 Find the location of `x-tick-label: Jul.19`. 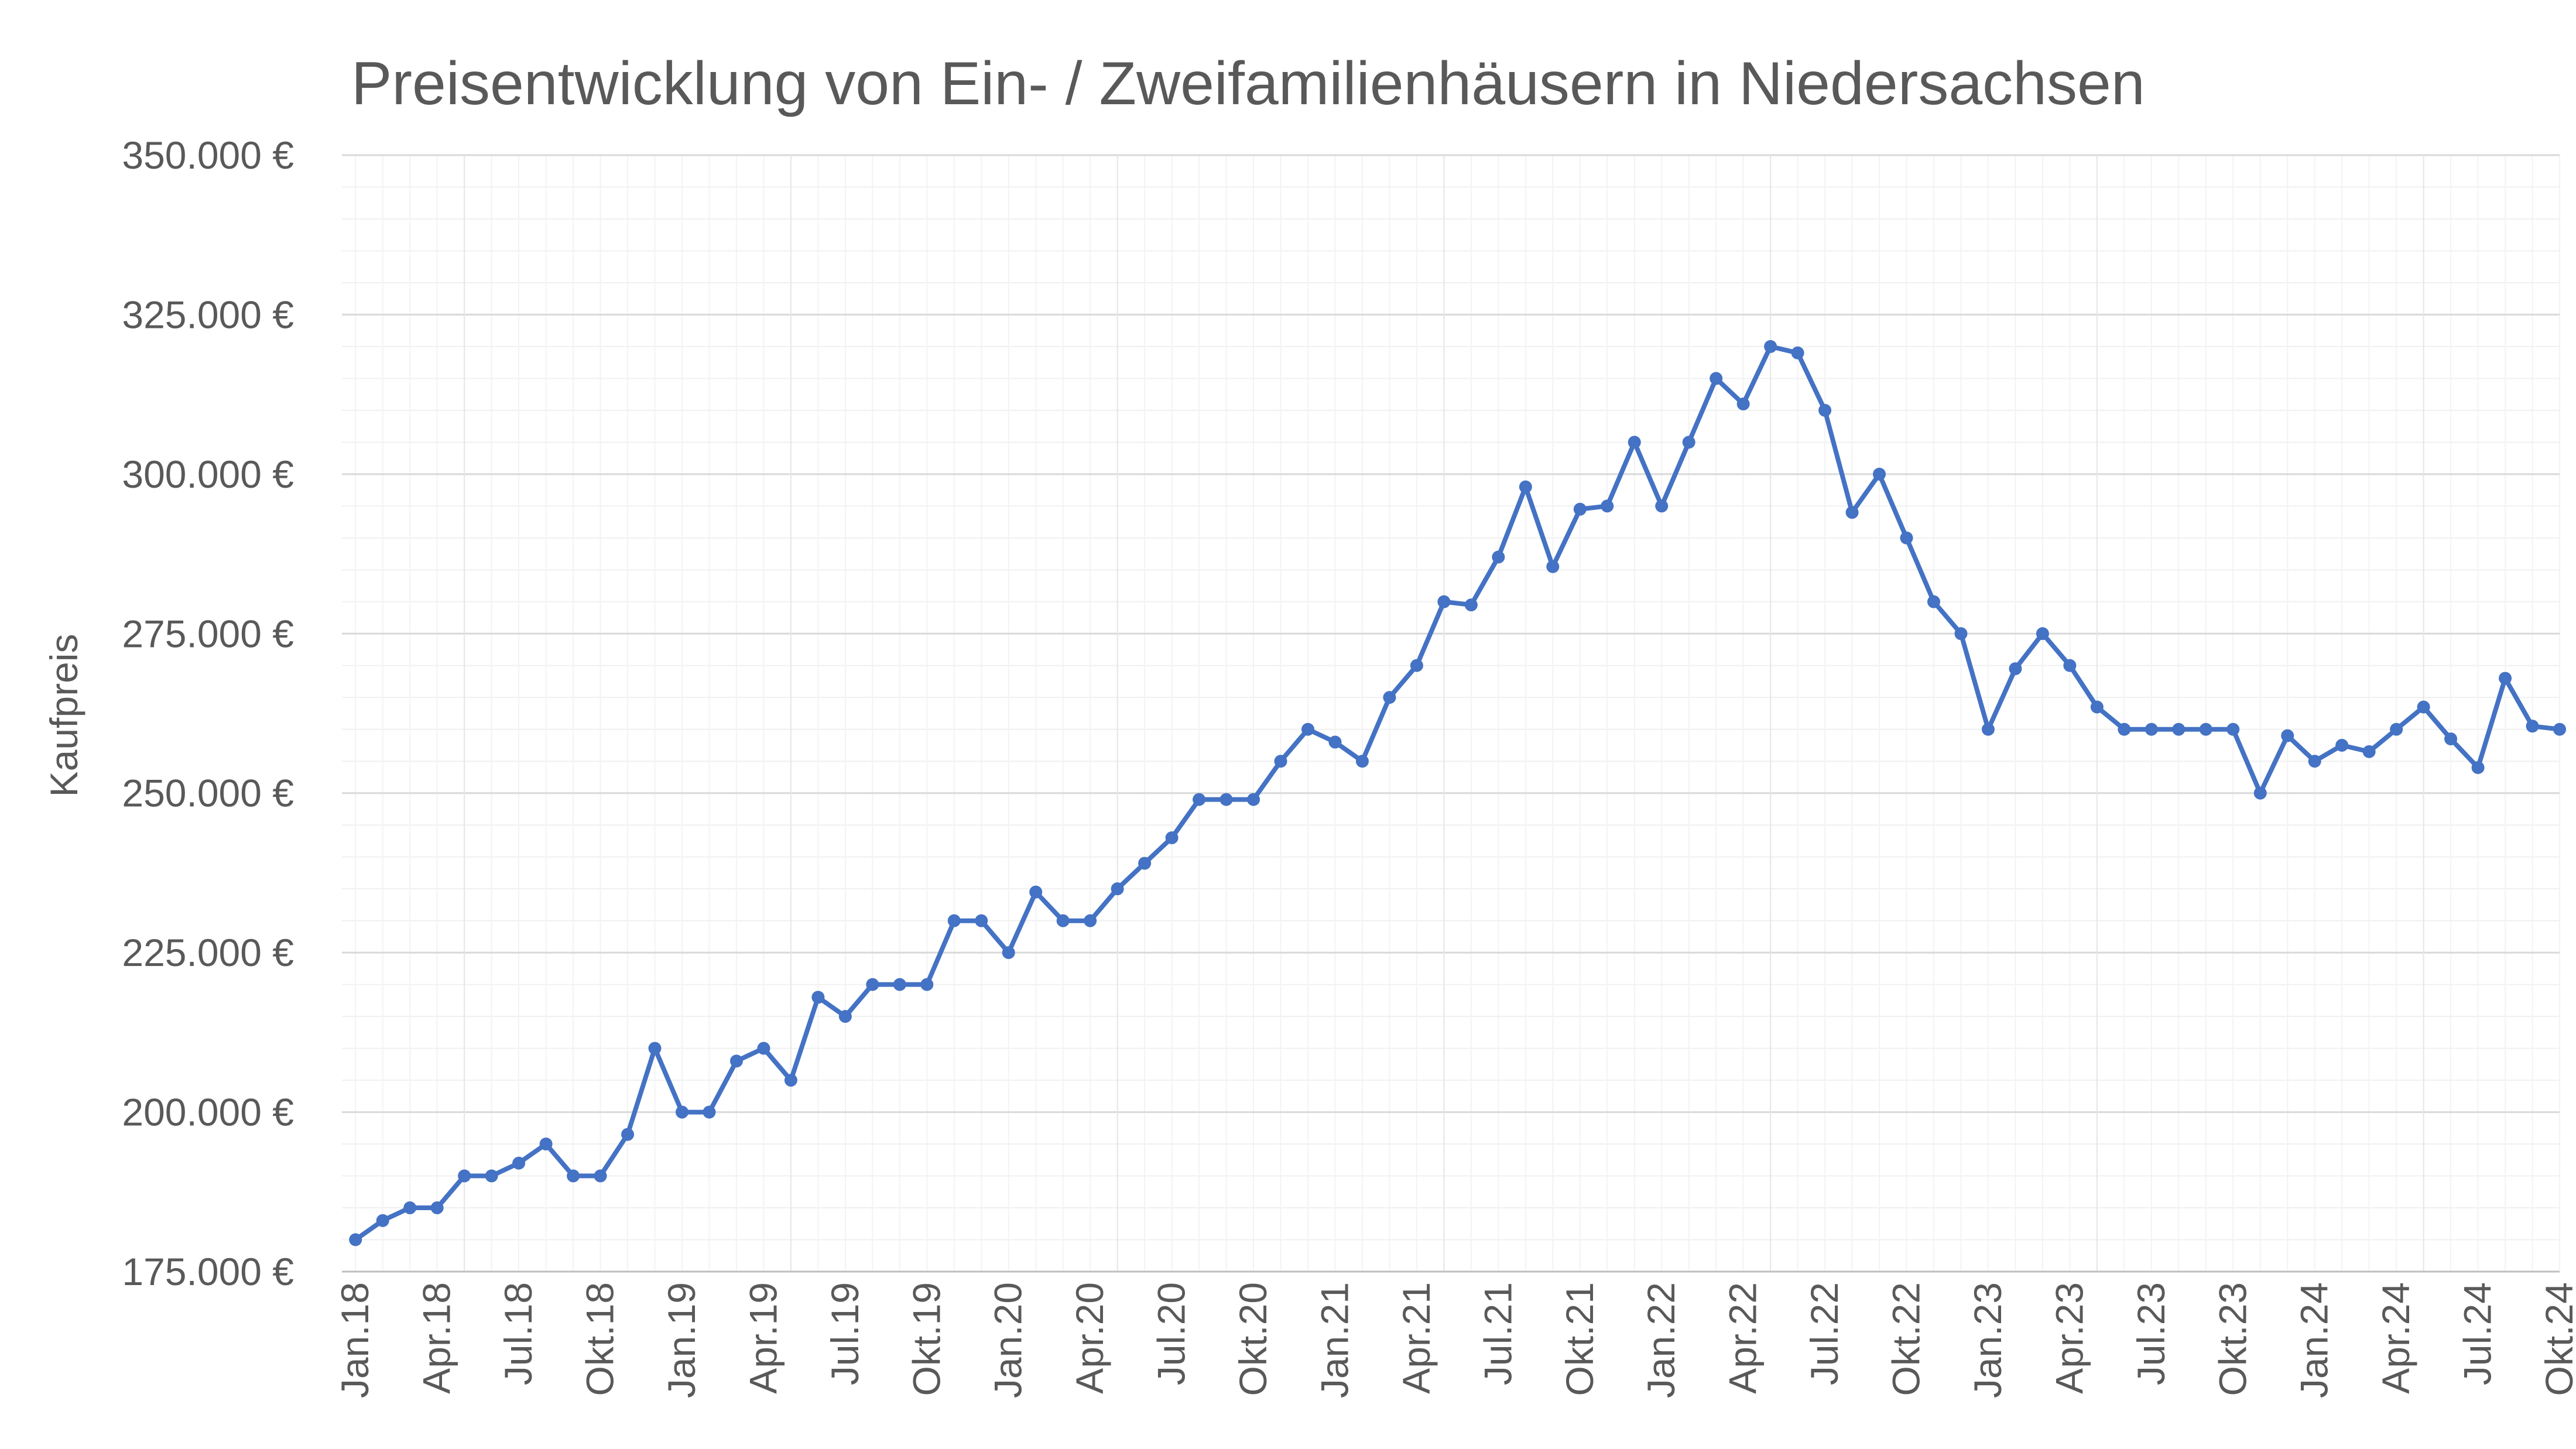

x-tick-label: Jul.19 is located at coordinates (844, 1333).